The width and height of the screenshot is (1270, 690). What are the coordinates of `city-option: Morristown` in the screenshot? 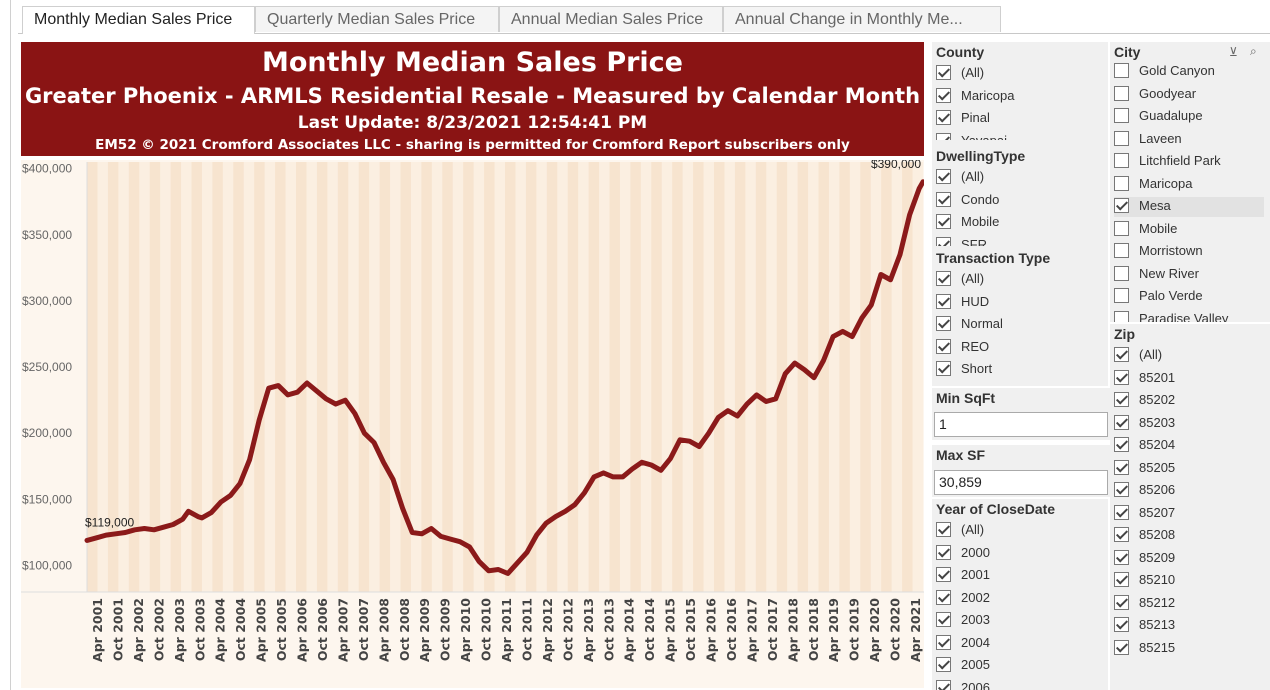 It's located at (1192, 252).